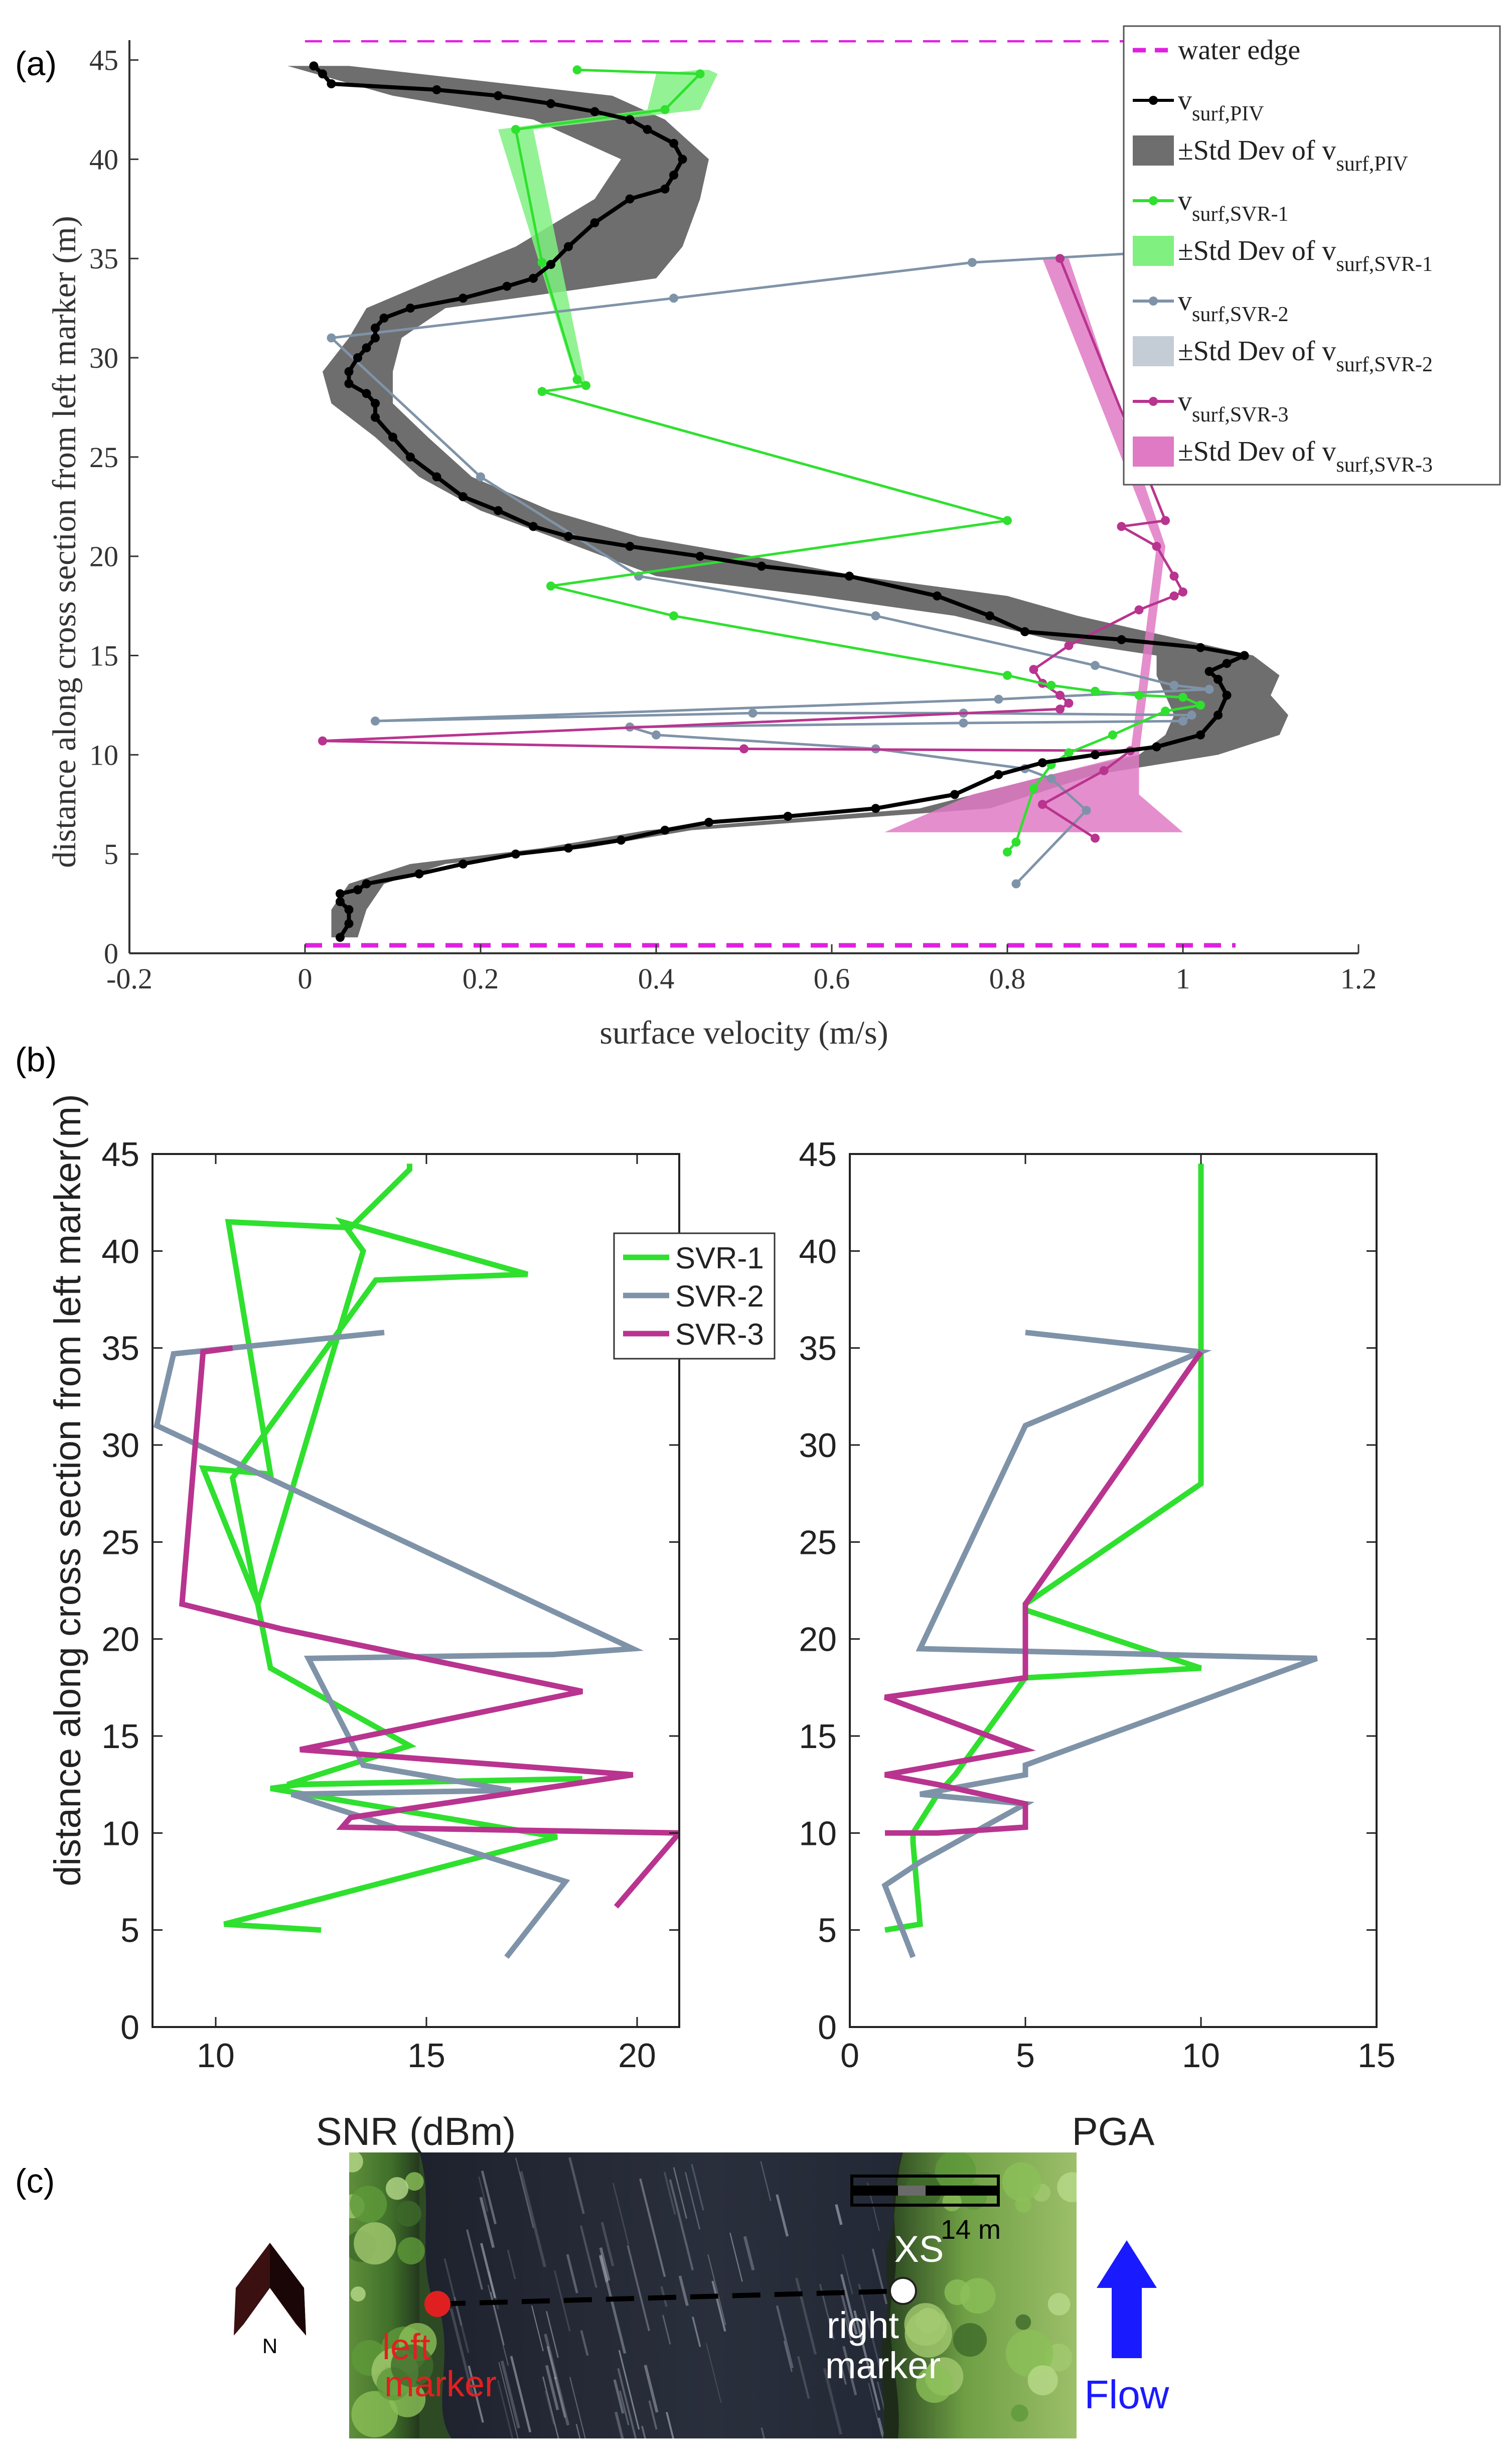 The width and height of the screenshot is (1512, 2455). I want to click on chart-b-snr-ytick-label: 15, so click(120, 1736).